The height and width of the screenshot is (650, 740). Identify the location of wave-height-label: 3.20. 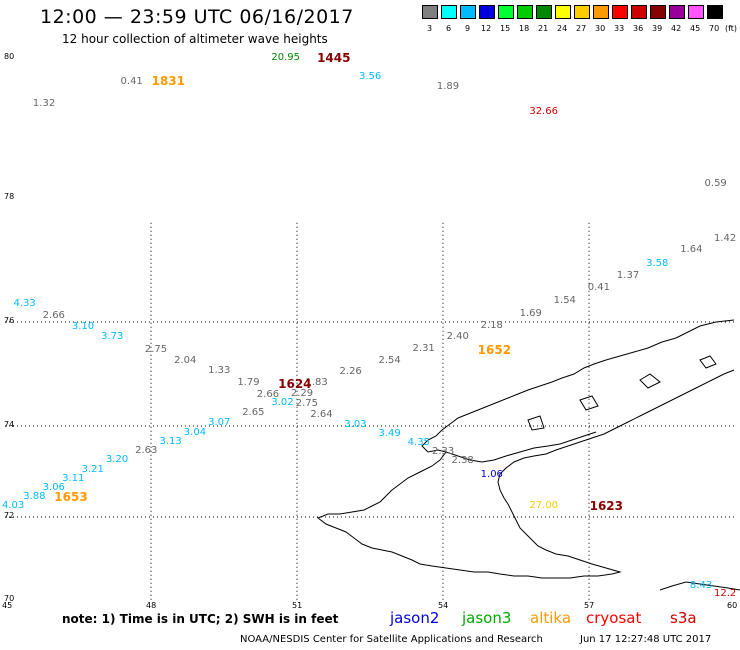
(117, 460).